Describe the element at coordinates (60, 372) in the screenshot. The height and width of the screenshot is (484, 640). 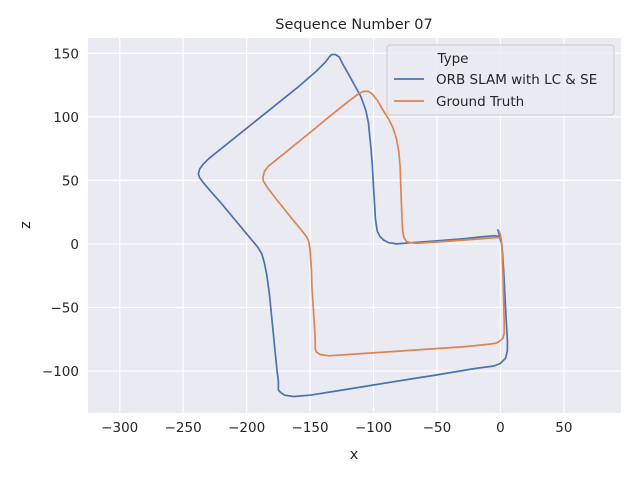
I see `y-tick-label: −100` at that location.